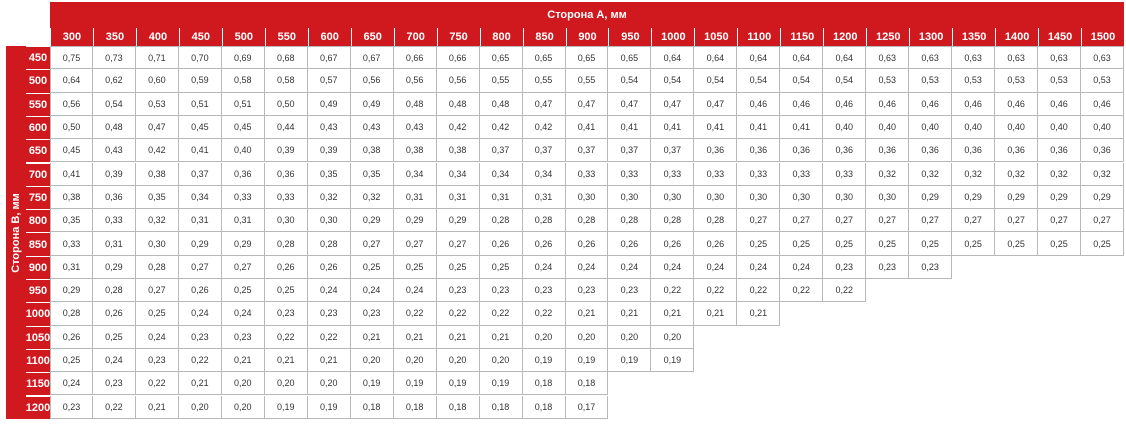  What do you see at coordinates (114, 151) in the screenshot?
I see `table-cell: 0,43` at bounding box center [114, 151].